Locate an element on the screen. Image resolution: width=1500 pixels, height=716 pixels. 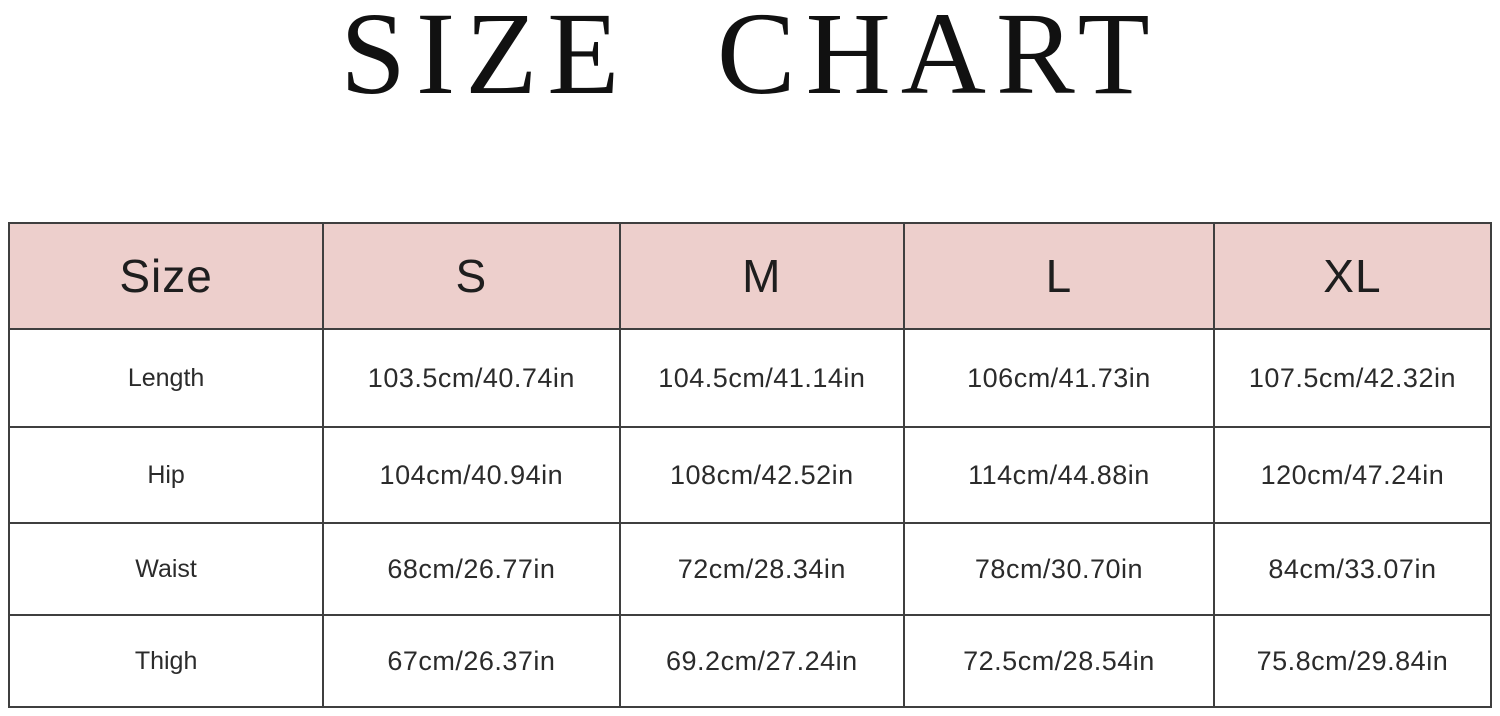
header-cell-m: M is located at coordinates (762, 276).